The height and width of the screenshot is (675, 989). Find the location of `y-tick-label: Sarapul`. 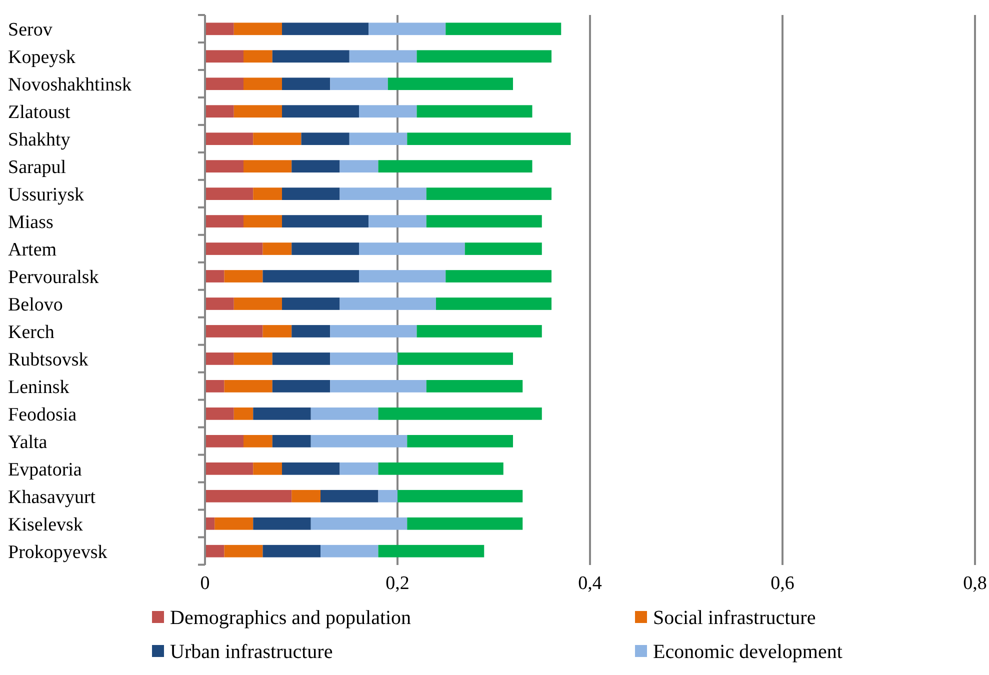

y-tick-label: Sarapul is located at coordinates (37, 167).